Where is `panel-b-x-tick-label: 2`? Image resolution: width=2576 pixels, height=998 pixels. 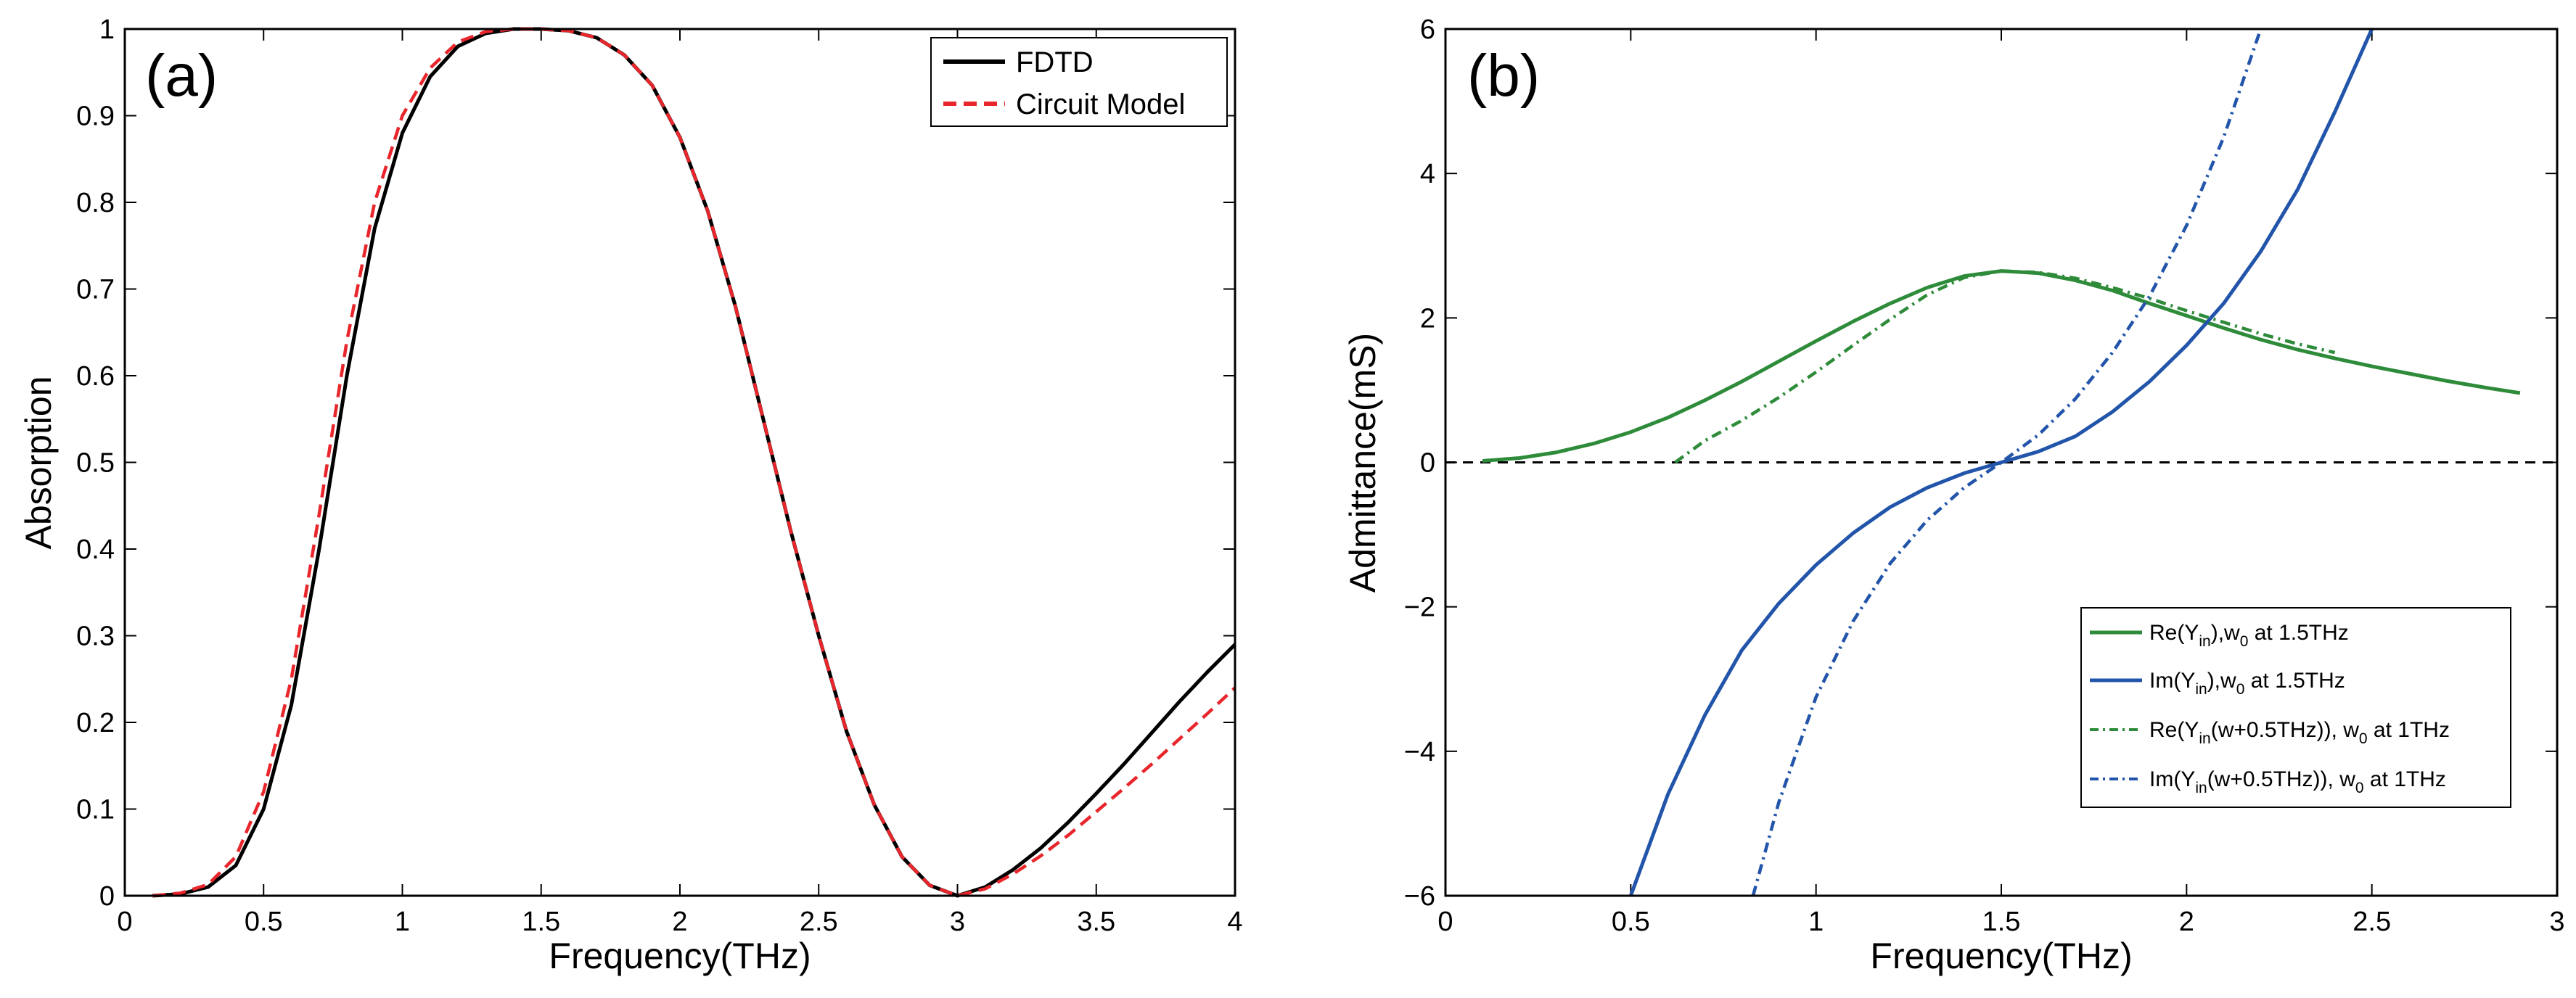 panel-b-x-tick-label: 2 is located at coordinates (2186, 922).